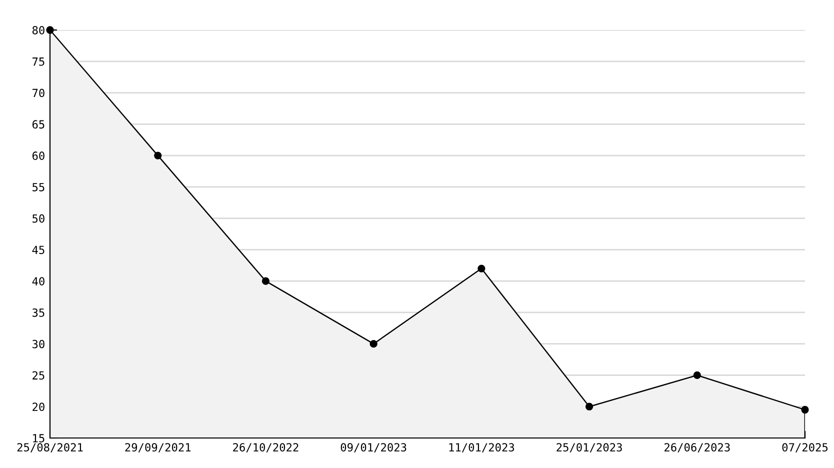  What do you see at coordinates (265, 447) in the screenshot?
I see `x-tick-label: 26/10/2022` at bounding box center [265, 447].